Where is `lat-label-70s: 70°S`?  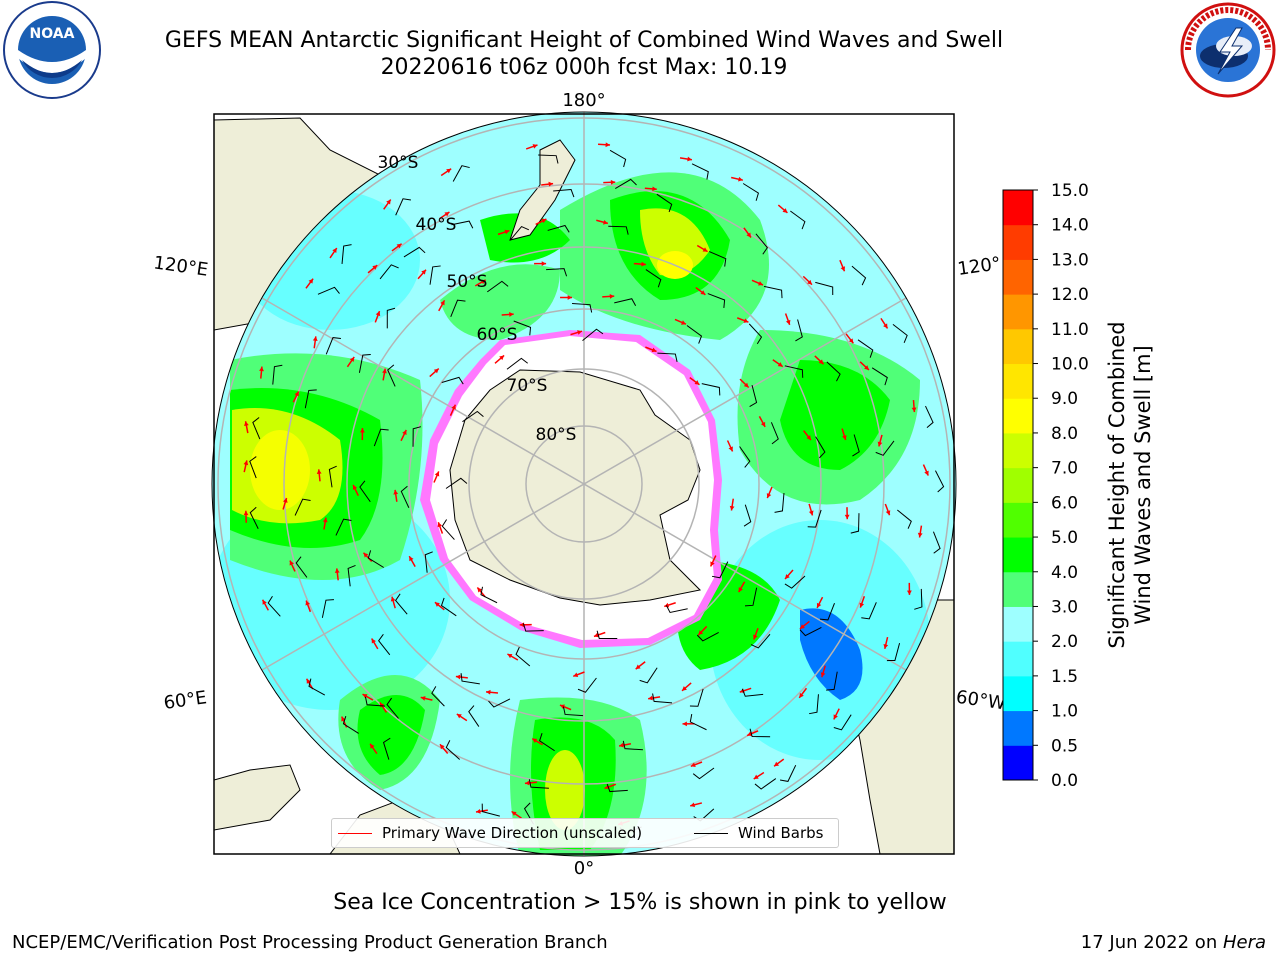 lat-label-70s: 70°S is located at coordinates (527, 386).